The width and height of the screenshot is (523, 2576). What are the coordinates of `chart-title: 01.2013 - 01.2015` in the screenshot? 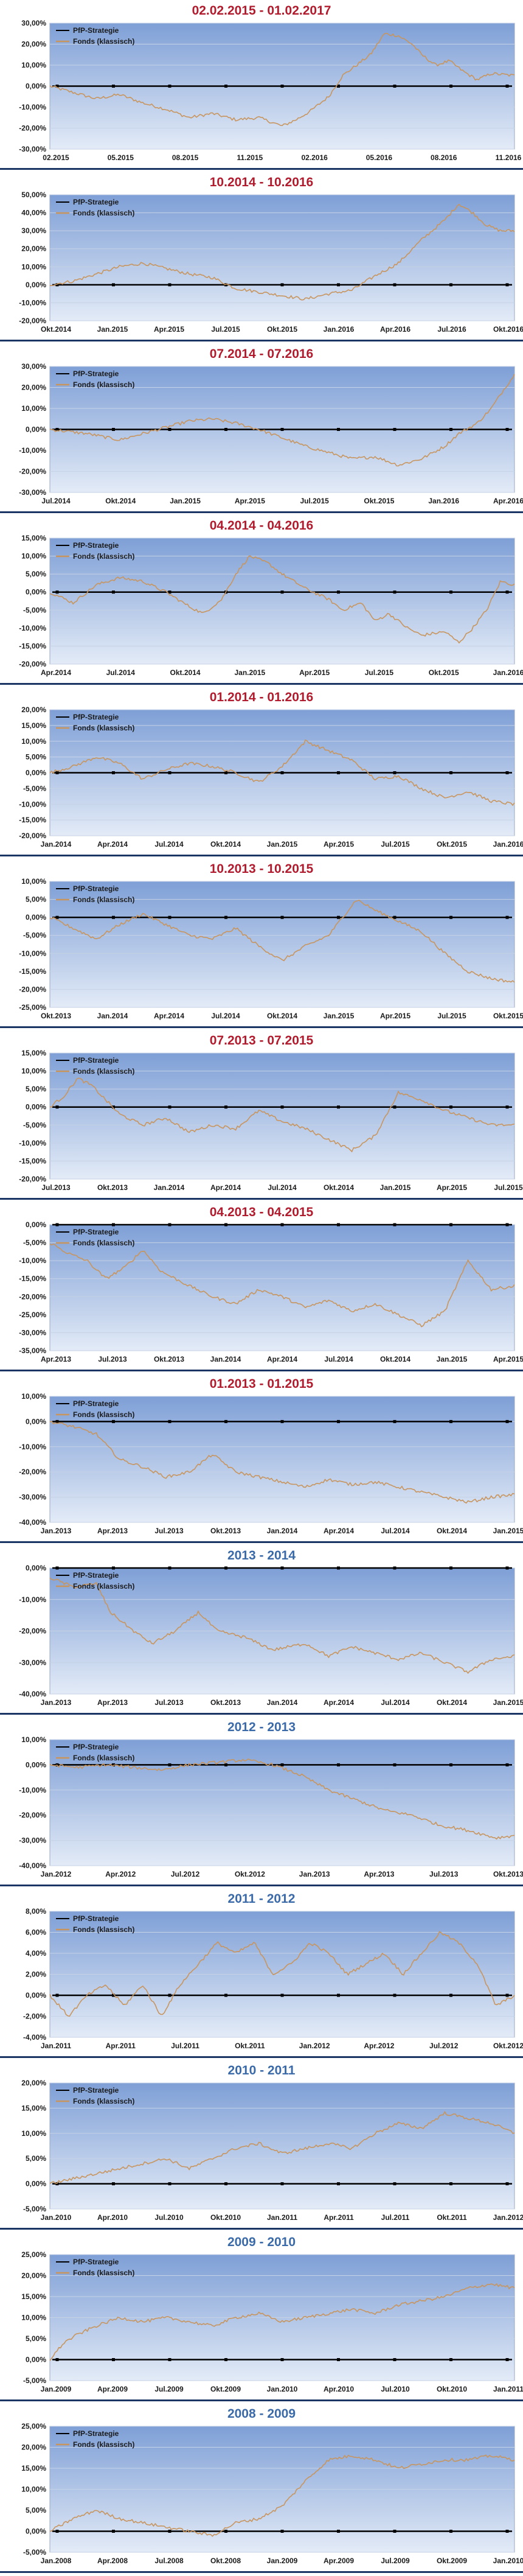 It's located at (261, 1384).